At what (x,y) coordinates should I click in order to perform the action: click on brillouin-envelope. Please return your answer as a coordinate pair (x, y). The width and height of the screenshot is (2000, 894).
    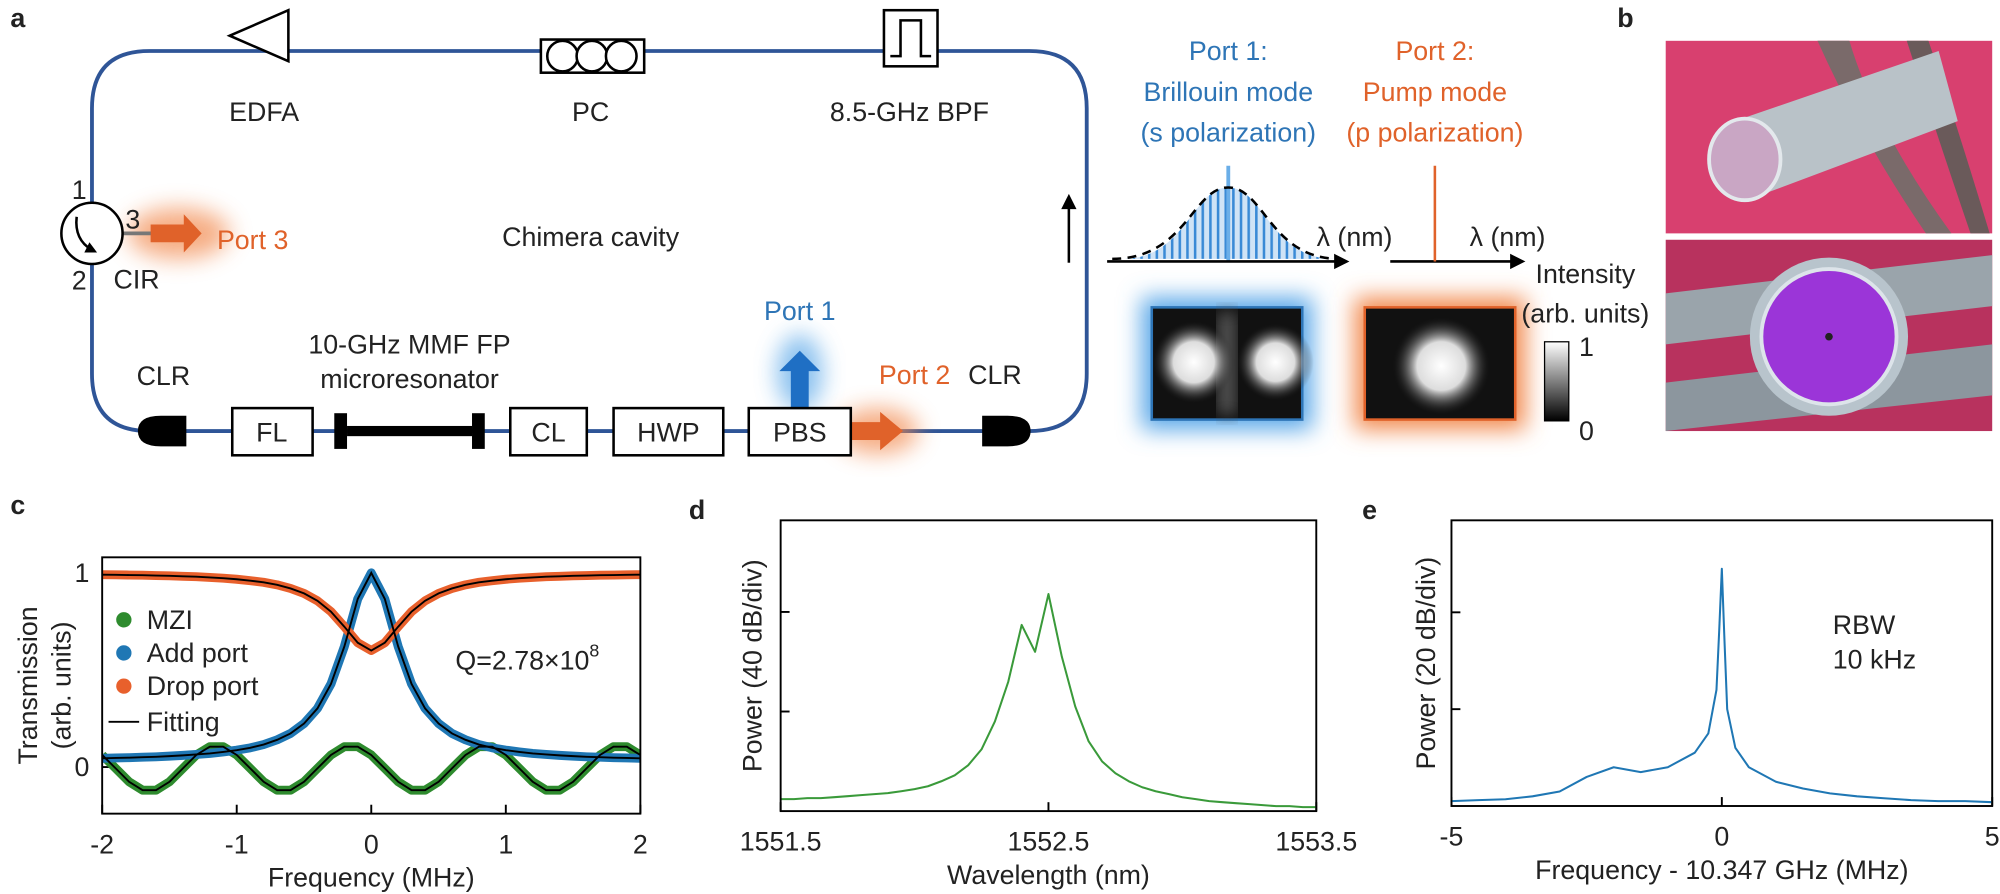
    Looking at the image, I should click on (1226, 223).